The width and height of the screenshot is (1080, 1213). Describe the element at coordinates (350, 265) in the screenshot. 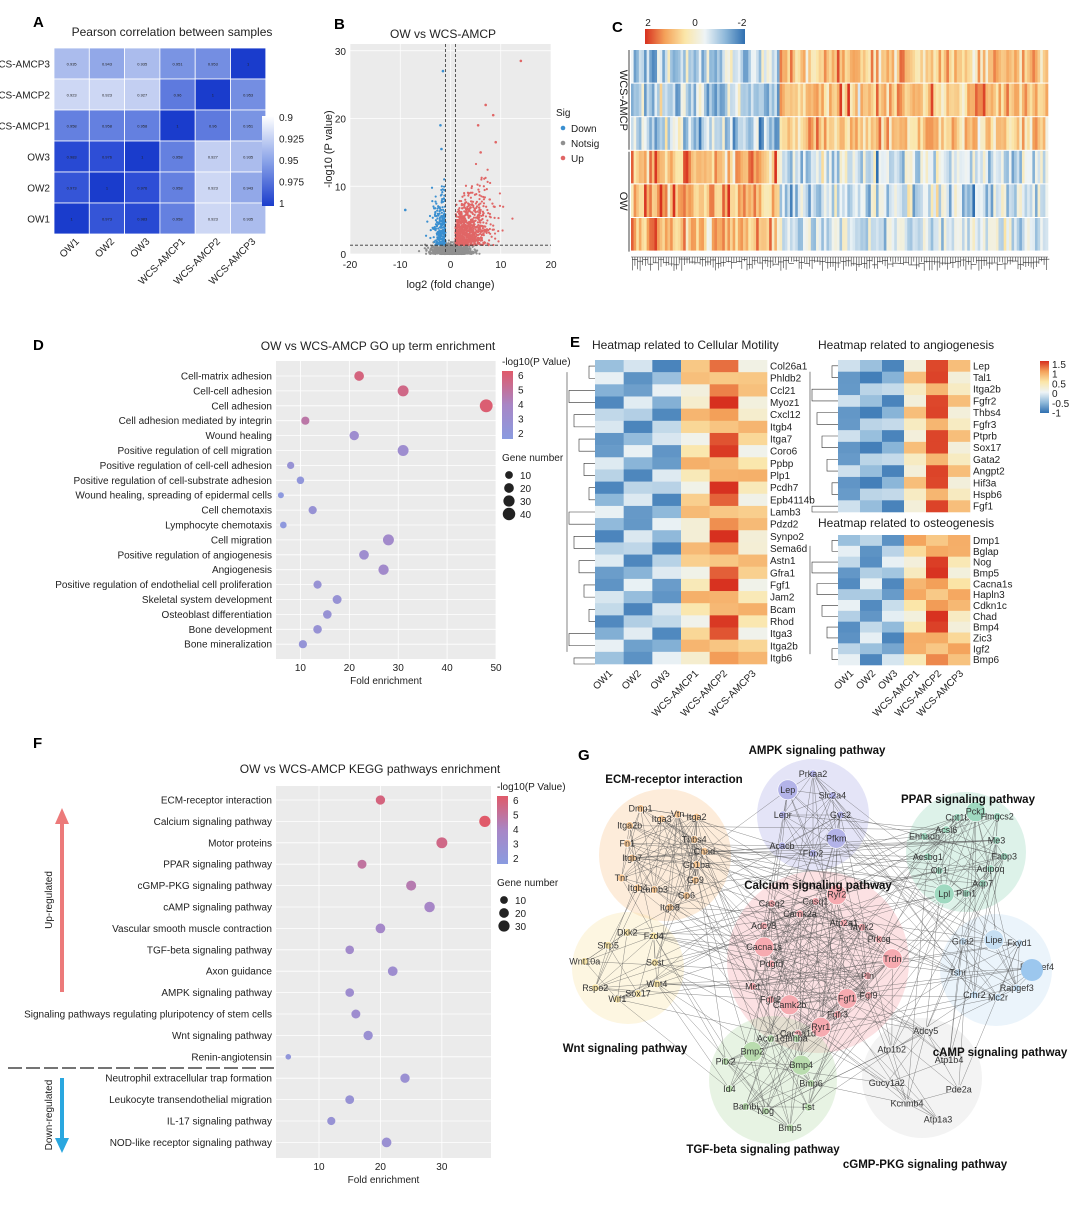

I see `x-tick-label: -20` at that location.